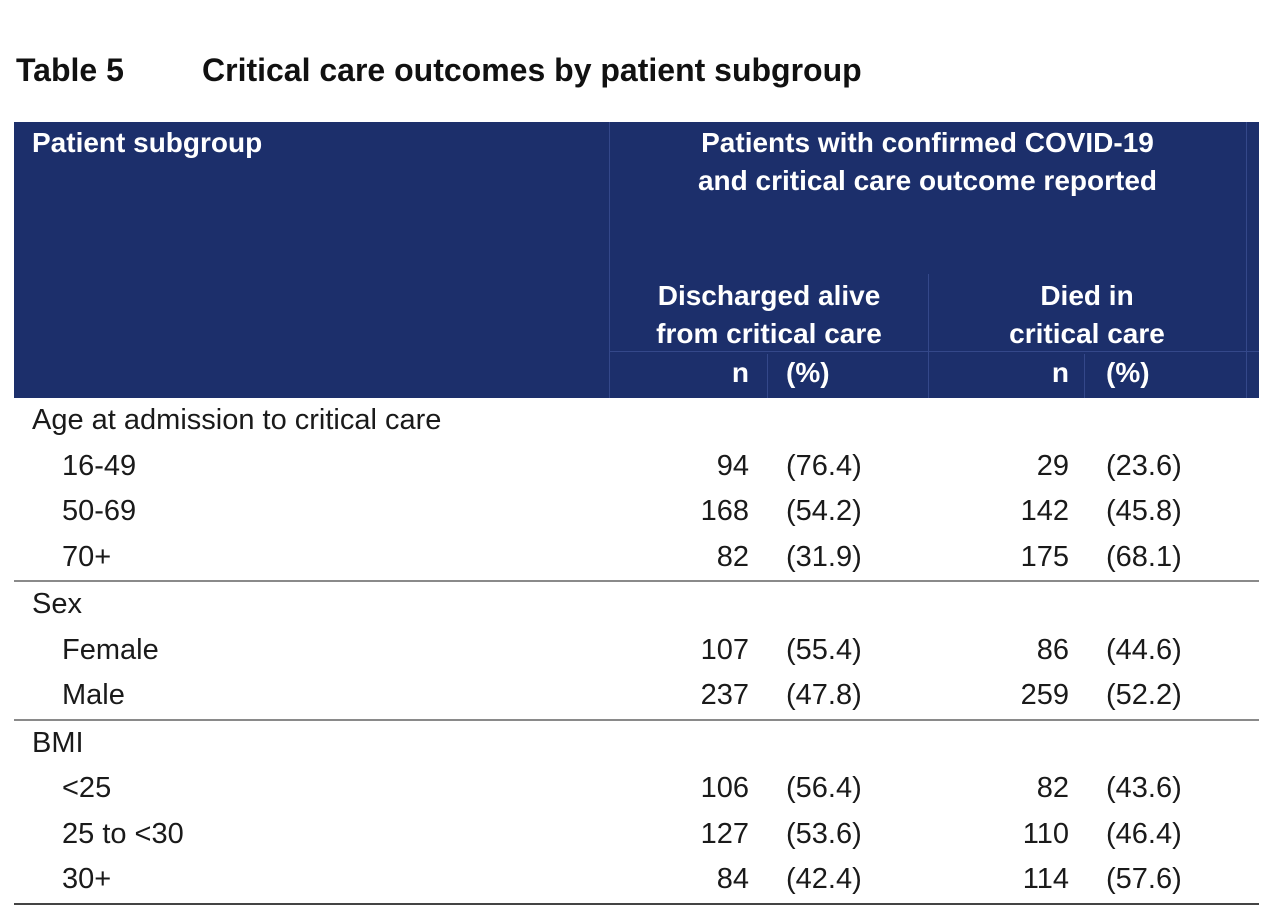 Image resolution: width=1263 pixels, height=905 pixels. What do you see at coordinates (636, 512) in the screenshot?
I see `table-row: 50-69 168 (54.2) 142 (45.8)` at bounding box center [636, 512].